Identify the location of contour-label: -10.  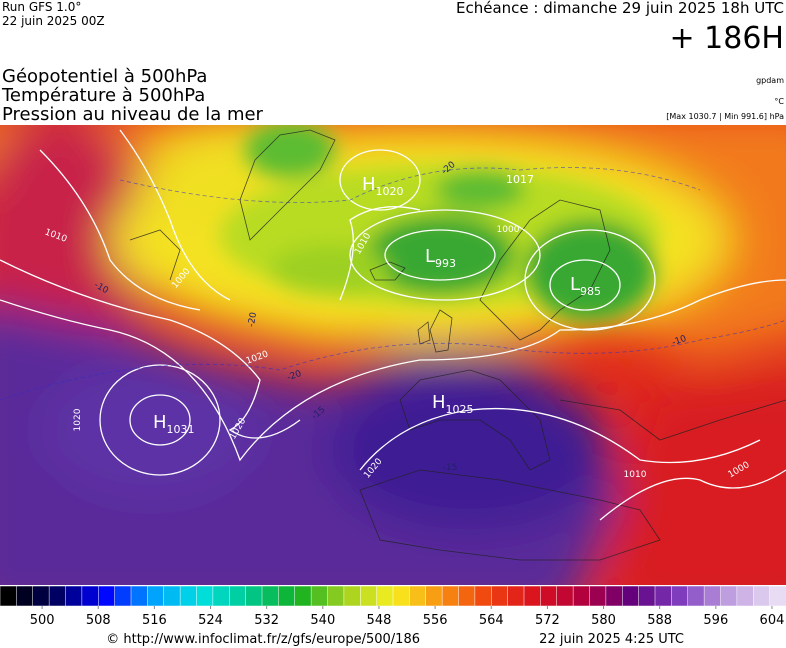
(679, 341).